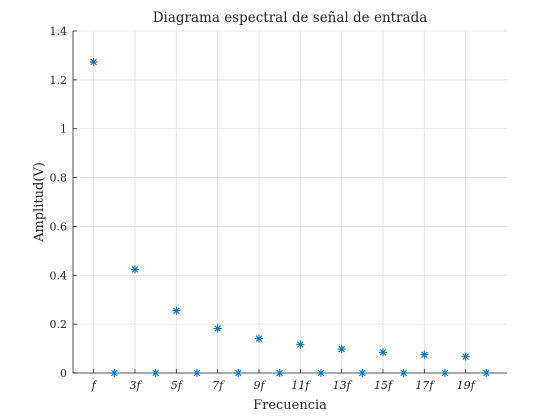 This screenshot has width=560, height=420. What do you see at coordinates (290, 18) in the screenshot?
I see `chart-title: Diagrama espectral de señal de entrada` at bounding box center [290, 18].